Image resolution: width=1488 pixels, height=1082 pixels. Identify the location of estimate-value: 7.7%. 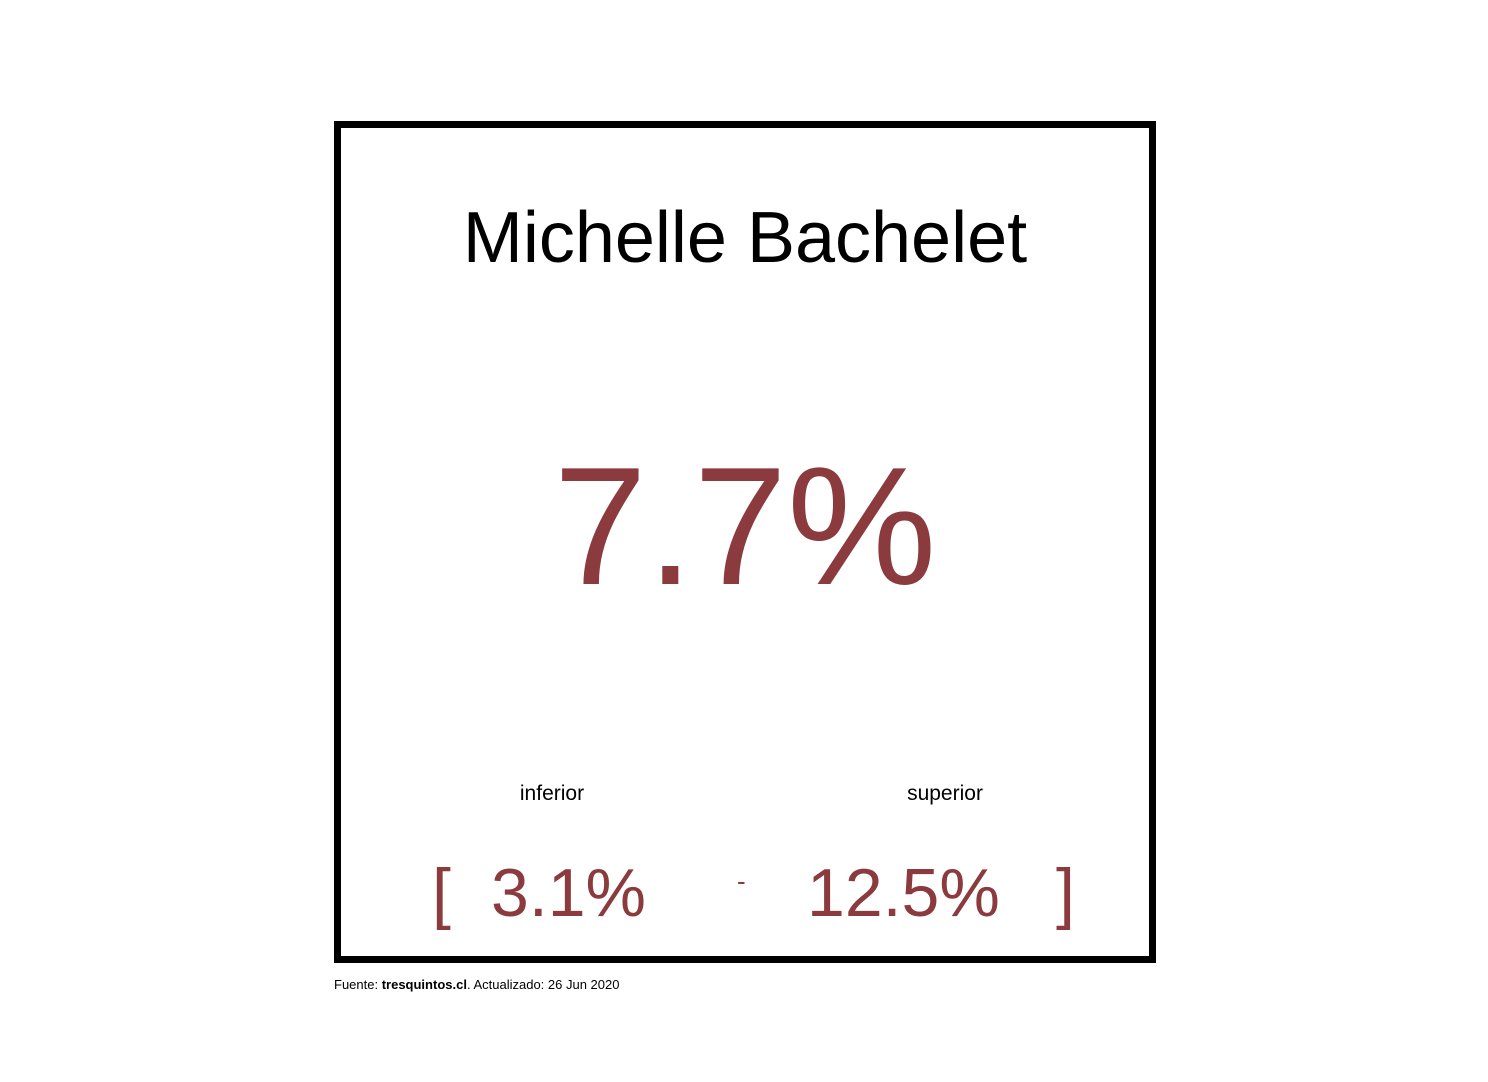
(745, 526).